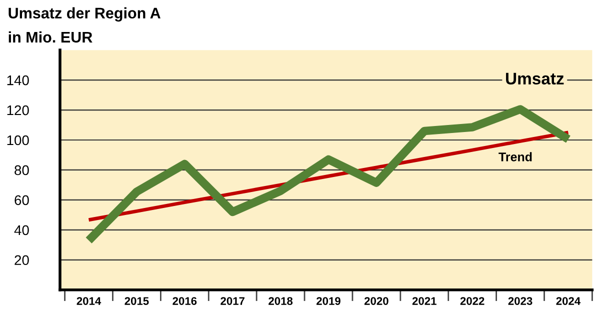  Describe the element at coordinates (520, 301) in the screenshot. I see `x-tick-label: 2023` at that location.